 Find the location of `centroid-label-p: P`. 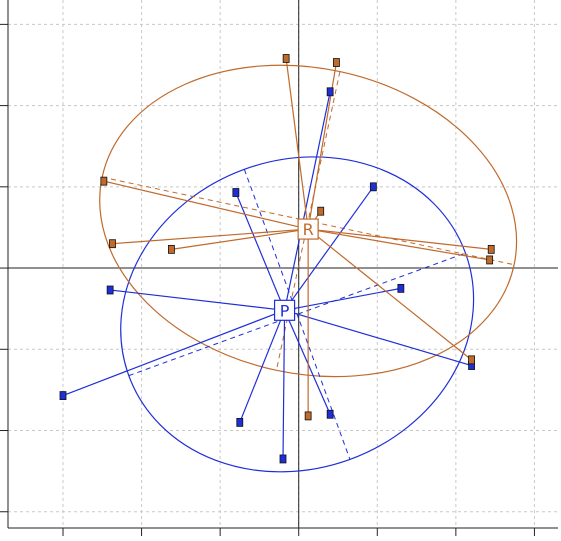

centroid-label-p: P is located at coordinates (285, 310).